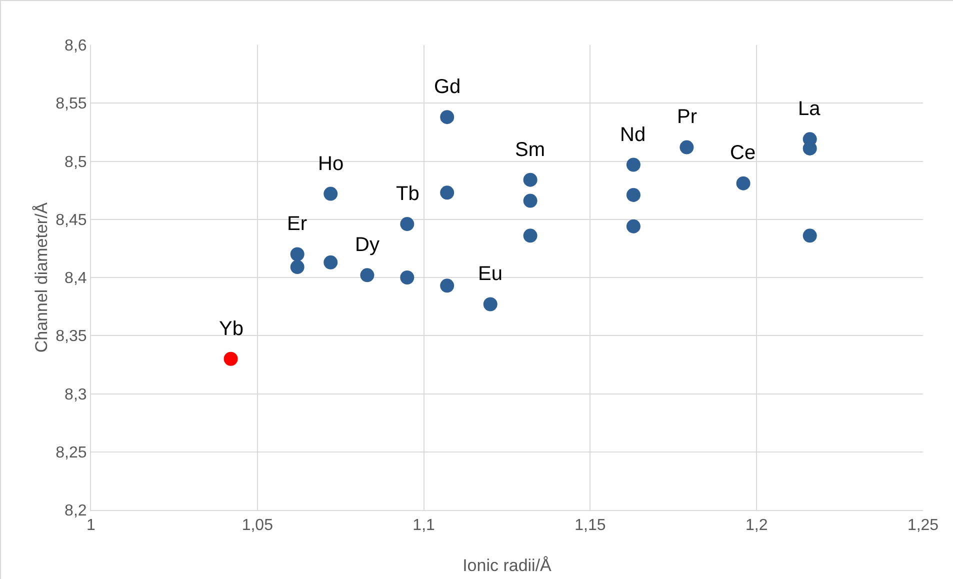 This screenshot has width=953, height=579. I want to click on annotation: Yb, so click(231, 329).